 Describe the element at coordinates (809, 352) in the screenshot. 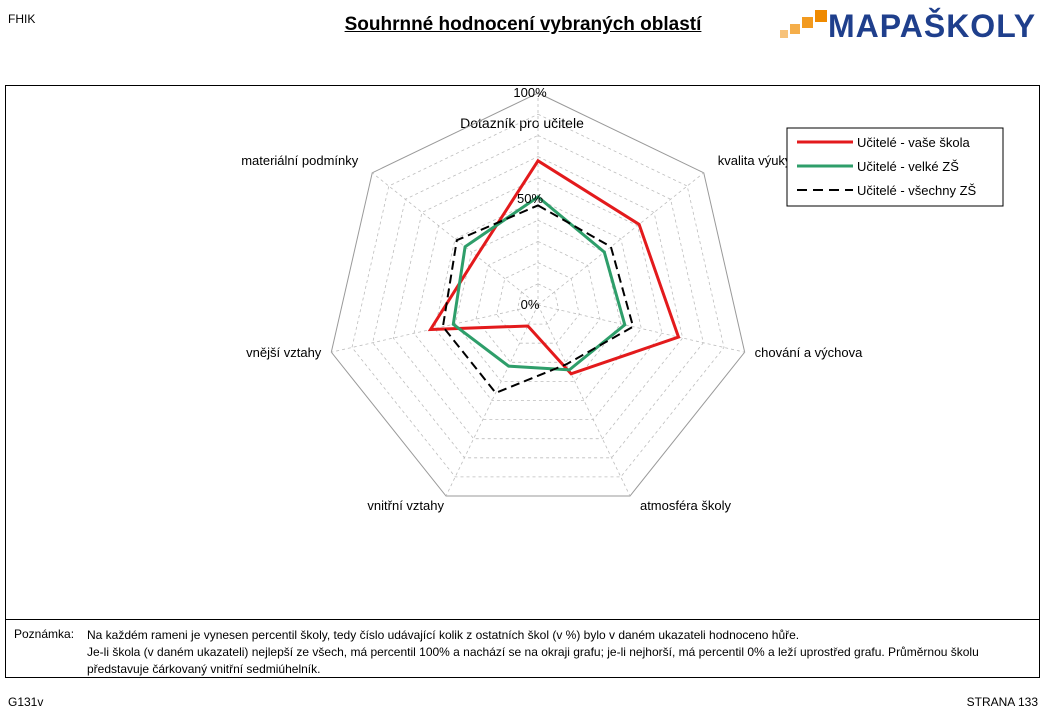

I see `axis-label: chování a výchova` at that location.